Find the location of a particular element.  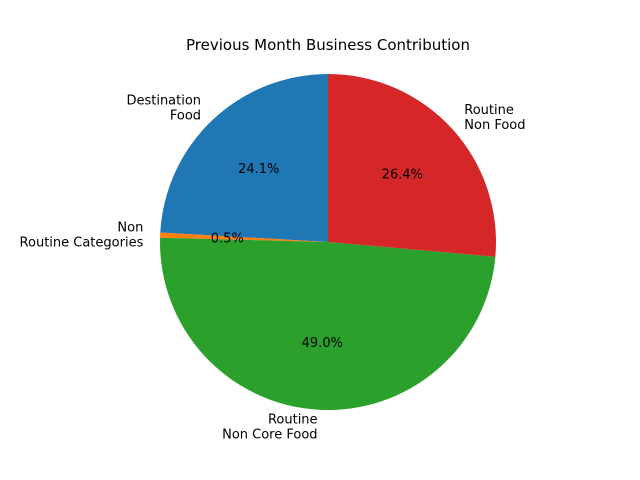

slice-label-line: Routine Categories is located at coordinates (82, 242).